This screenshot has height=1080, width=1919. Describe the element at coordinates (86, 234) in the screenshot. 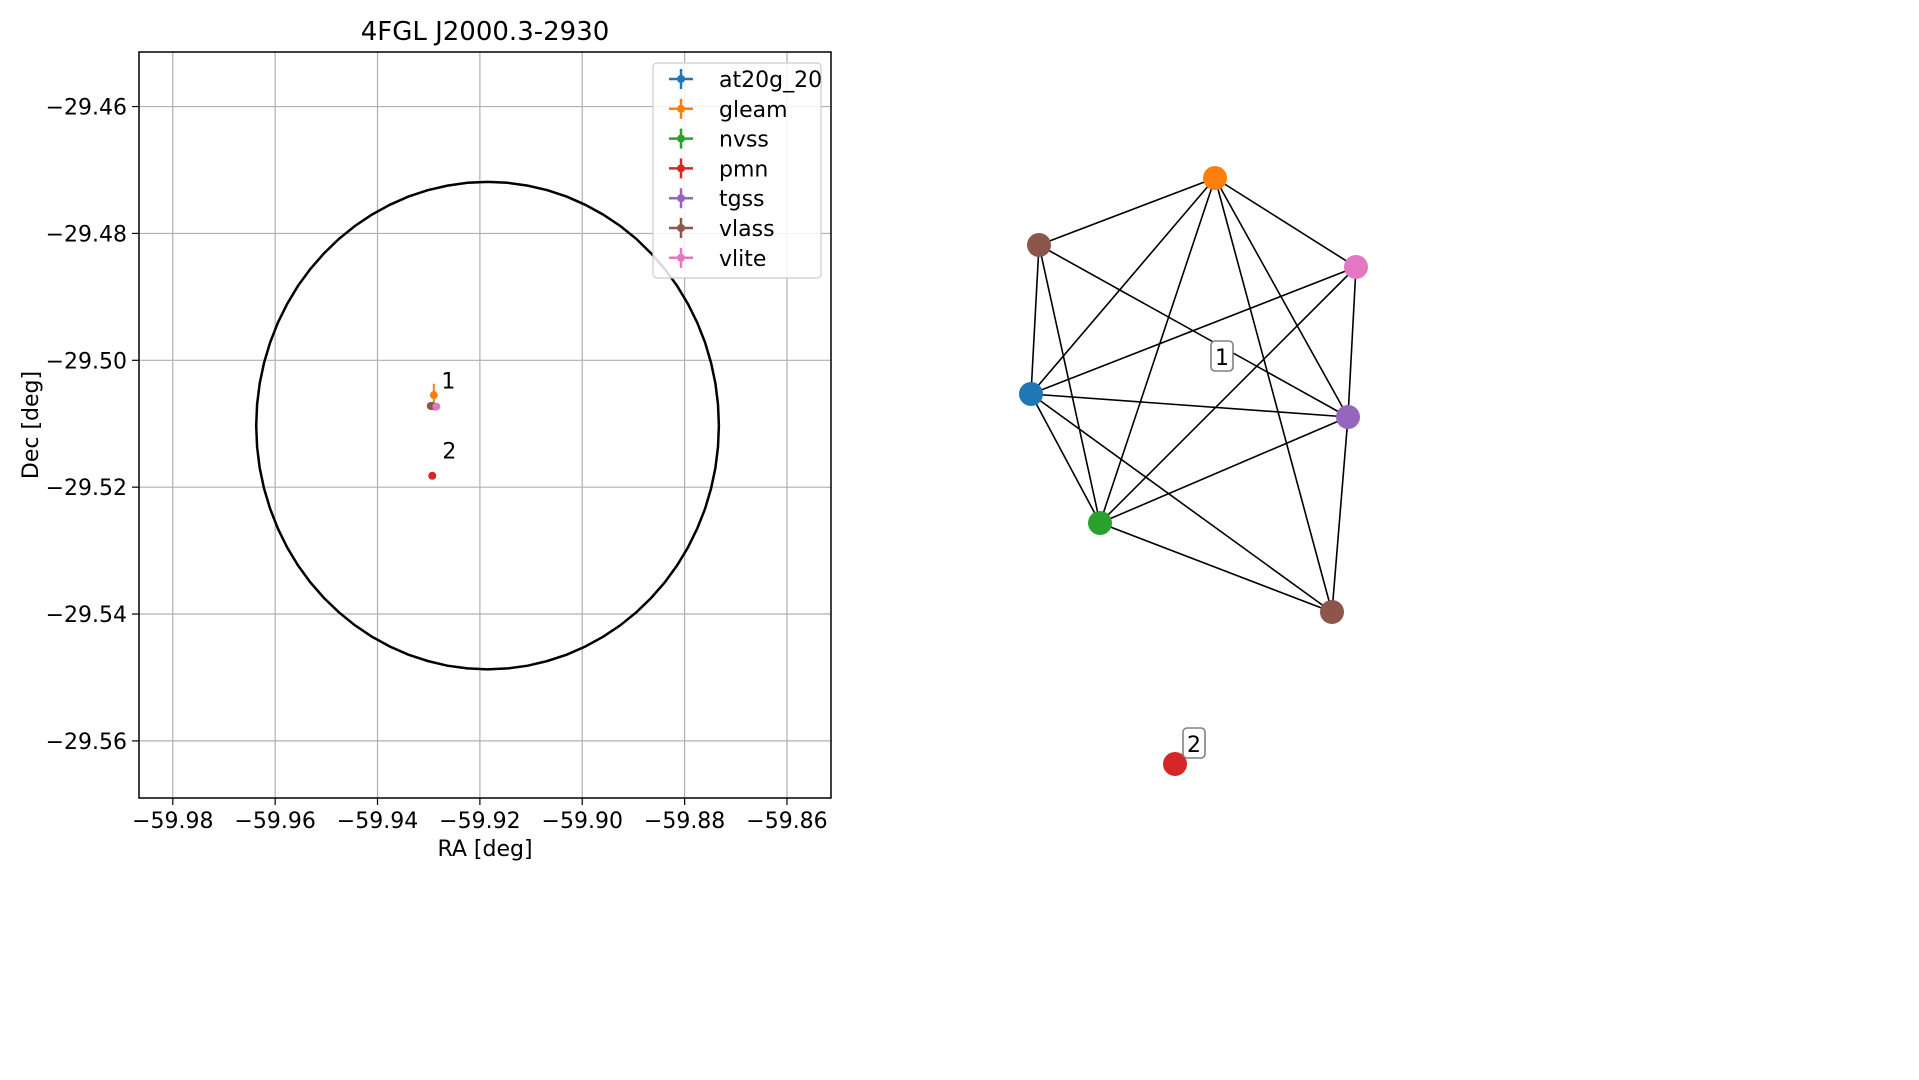

I see `y-tick-label: −29.48` at that location.